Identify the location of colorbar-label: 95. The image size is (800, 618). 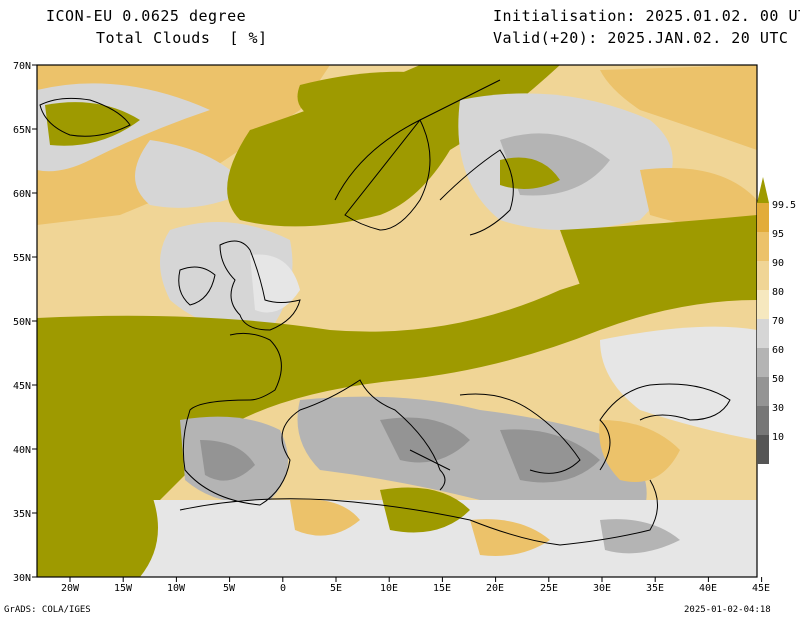
(778, 234).